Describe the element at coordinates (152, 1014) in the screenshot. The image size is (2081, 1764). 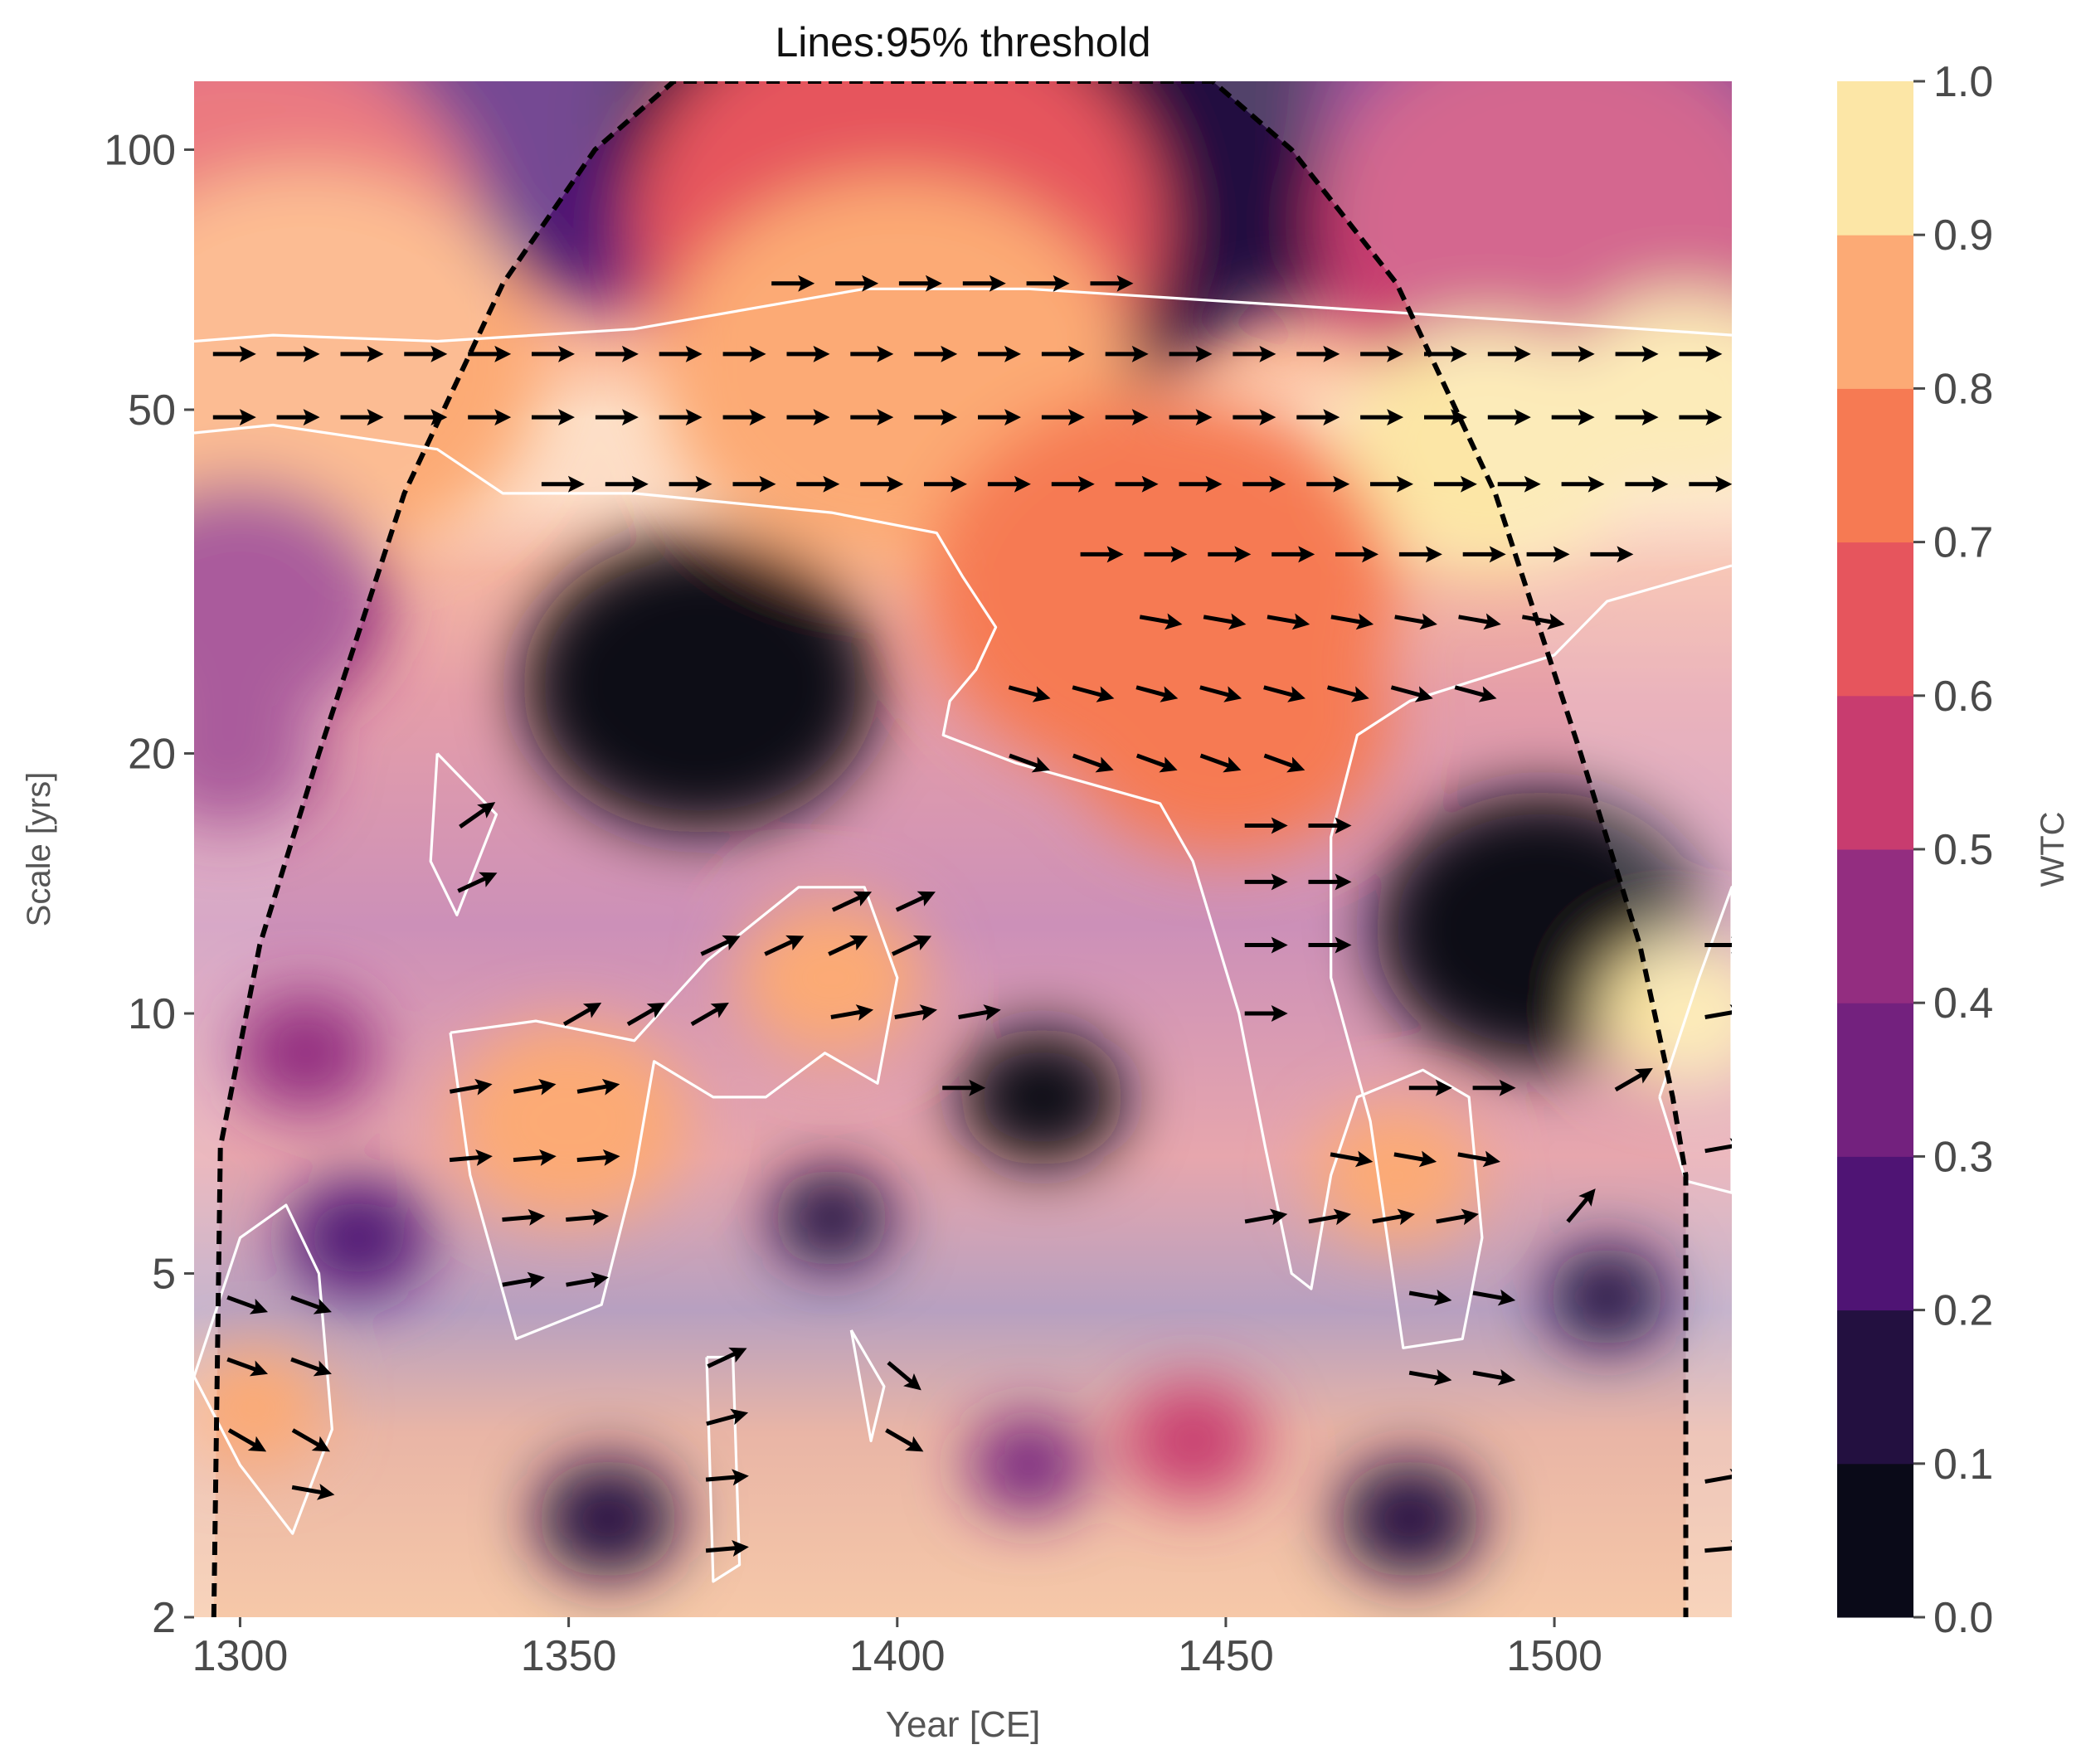
I see `y-tick-label: 10` at that location.